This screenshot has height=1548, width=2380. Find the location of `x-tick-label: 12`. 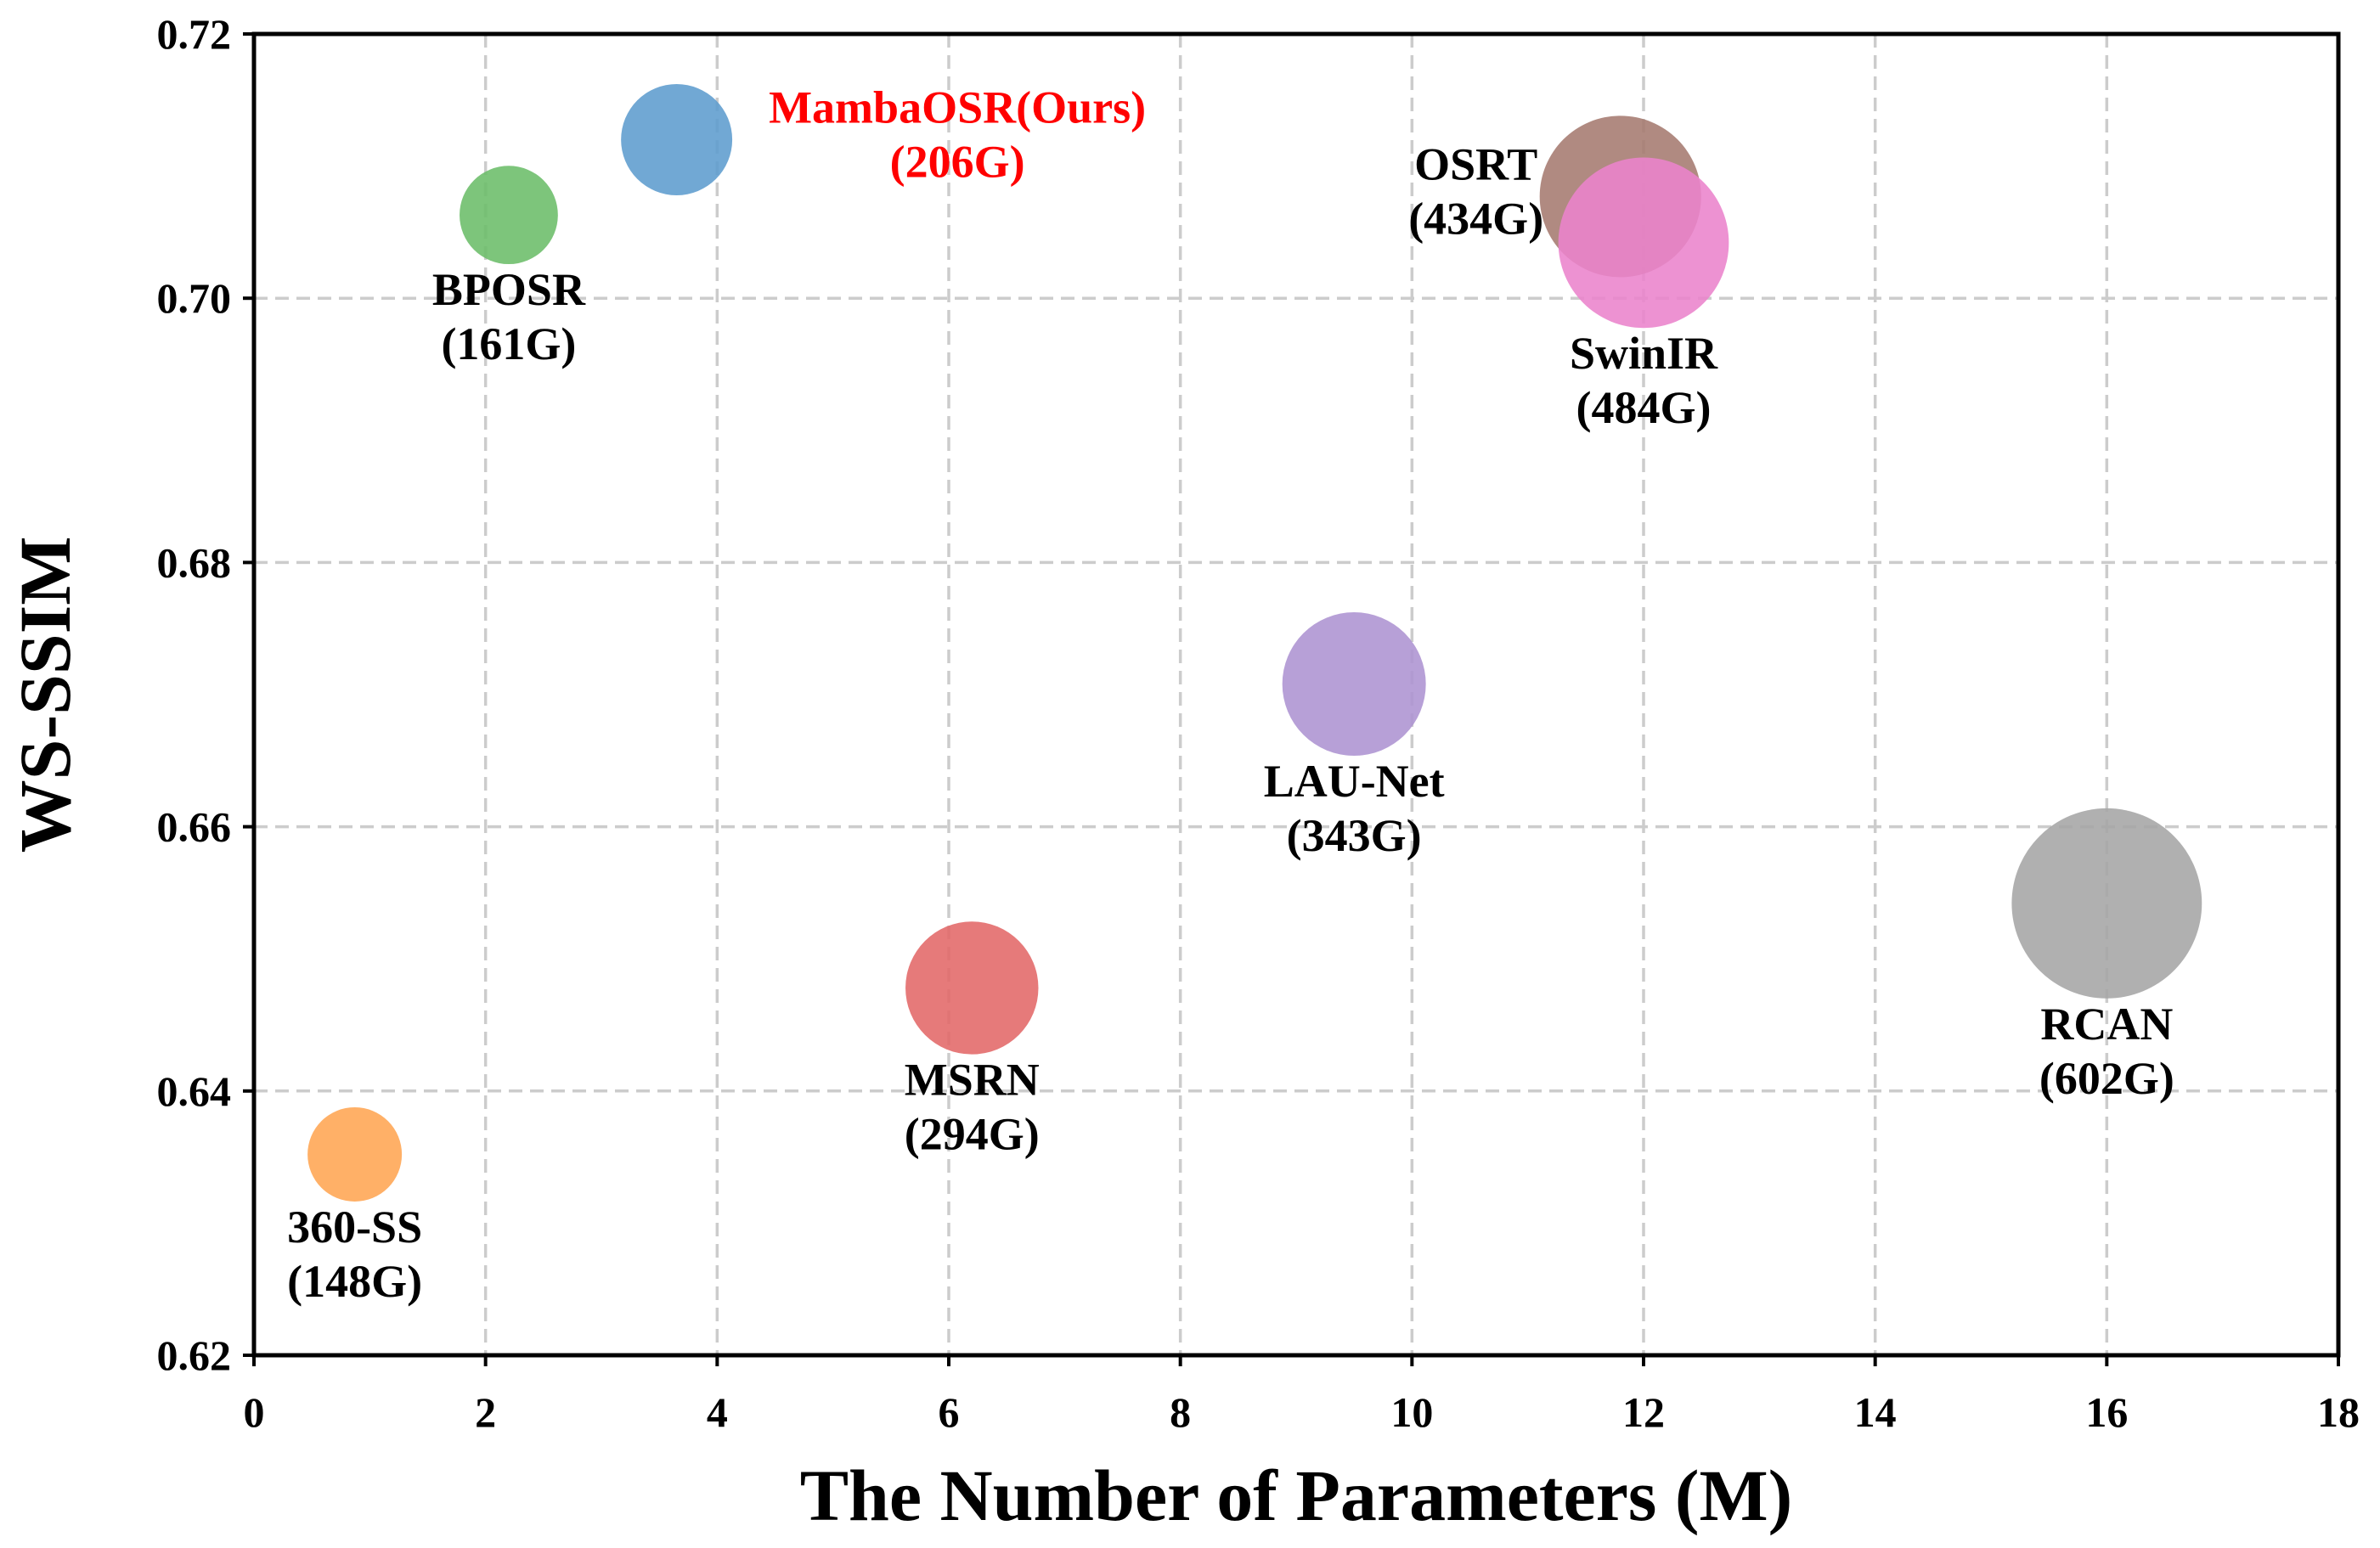

x-tick-label: 12 is located at coordinates (1643, 1412).